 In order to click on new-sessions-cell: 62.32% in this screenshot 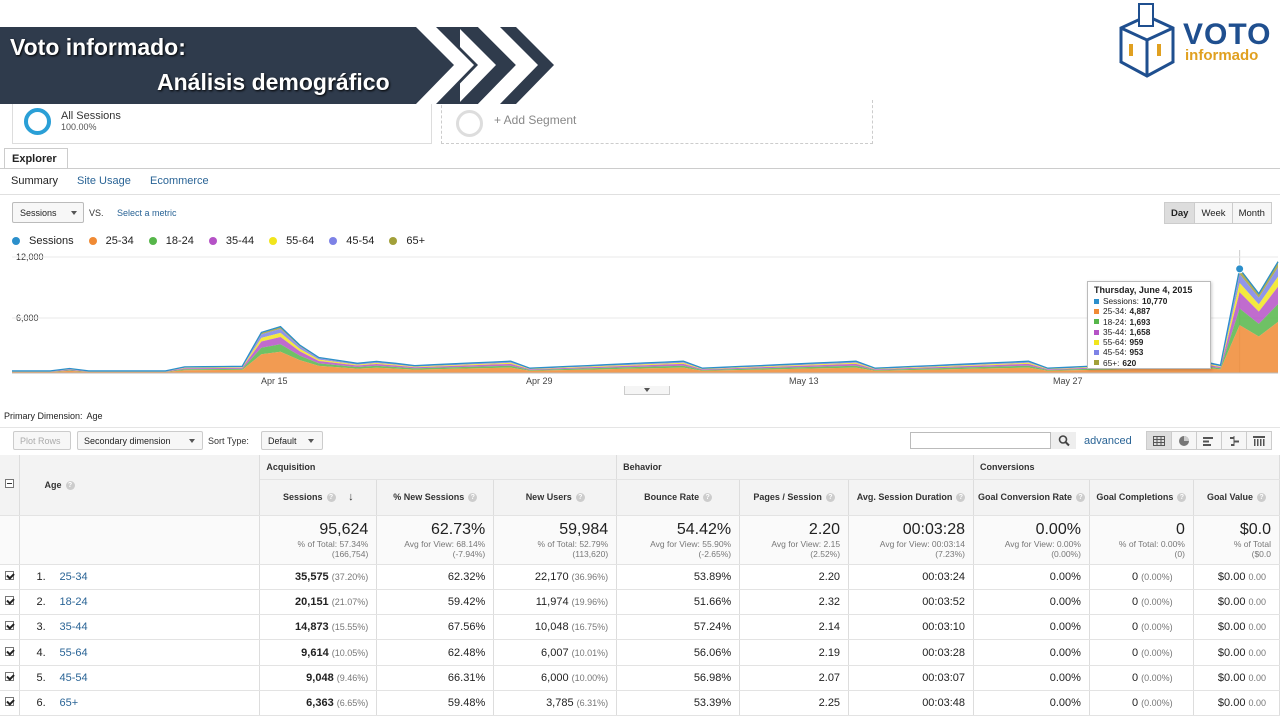, I will do `click(435, 577)`.